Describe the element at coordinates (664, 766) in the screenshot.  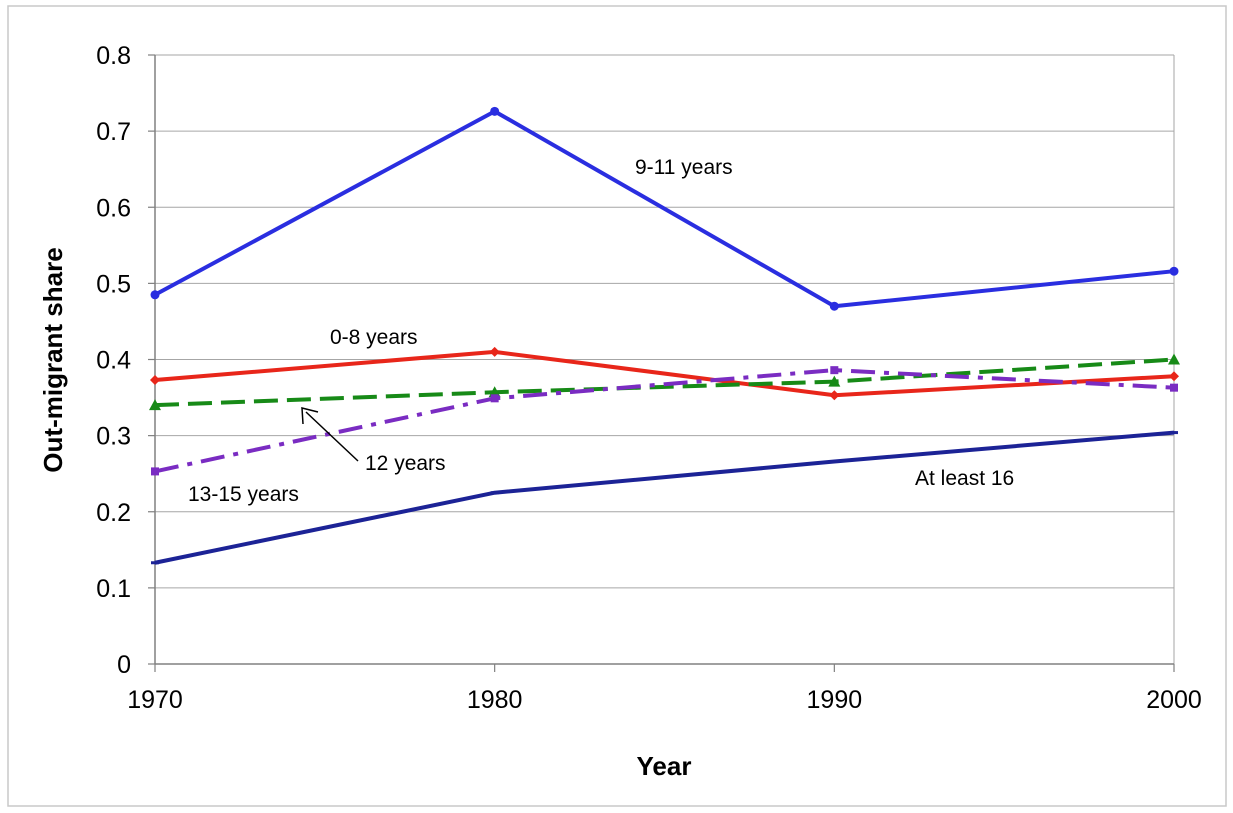
I see `x-axis-title: Year` at that location.